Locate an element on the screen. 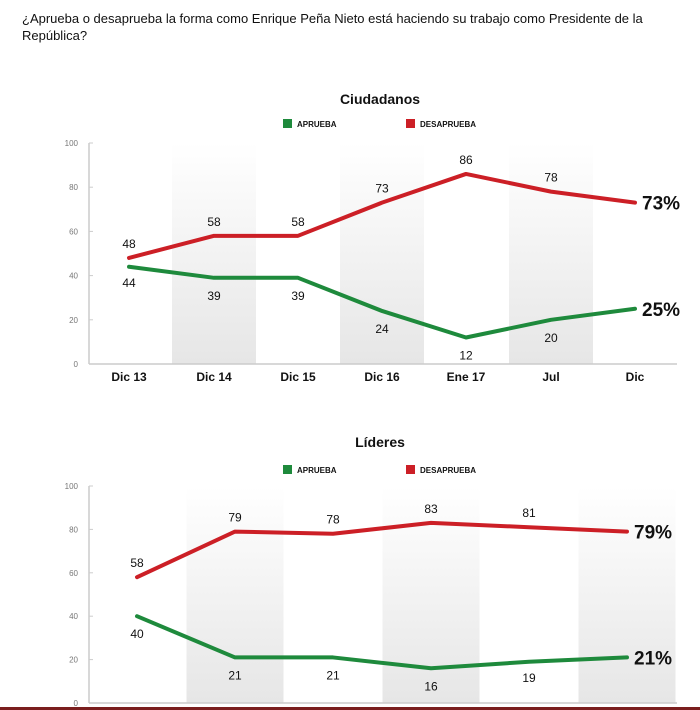 This screenshot has width=700, height=710. data-label-final-desaprueba: 79% is located at coordinates (653, 533).